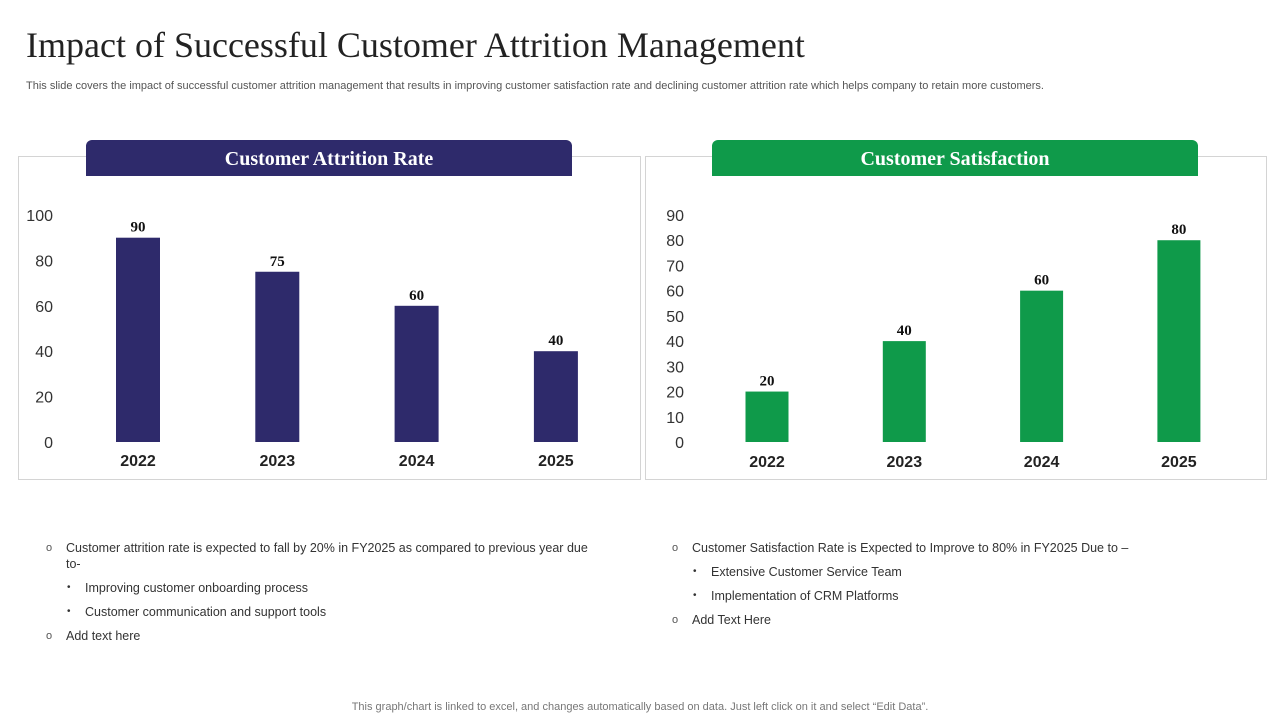  I want to click on y-tick-label: 10, so click(675, 418).